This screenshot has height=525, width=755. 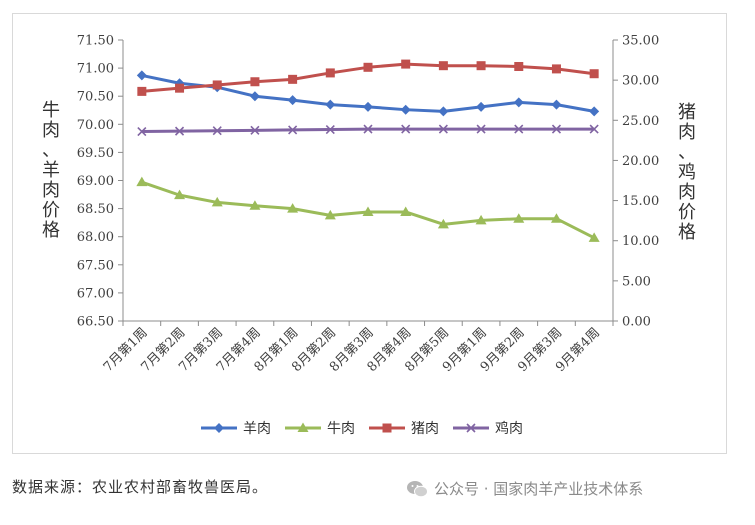 What do you see at coordinates (51, 110) in the screenshot?
I see `axis-label-char: 牛` at bounding box center [51, 110].